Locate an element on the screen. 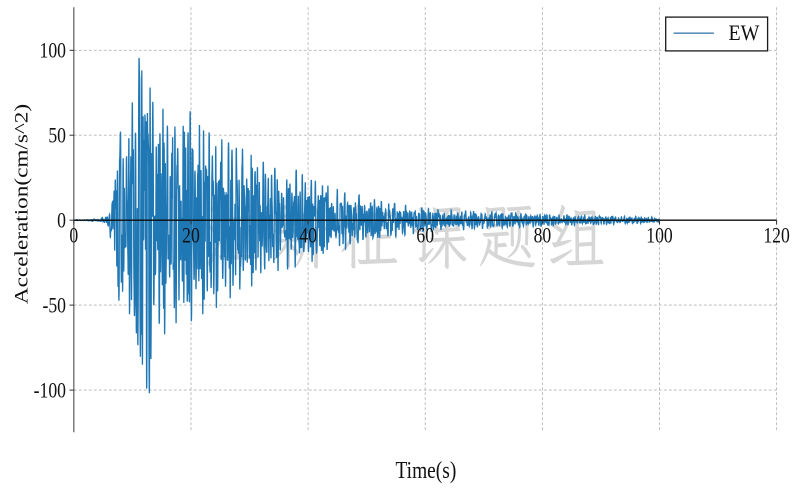 Image resolution: width=800 pixels, height=491 pixels. svg-text: EW is located at coordinates (744, 32).